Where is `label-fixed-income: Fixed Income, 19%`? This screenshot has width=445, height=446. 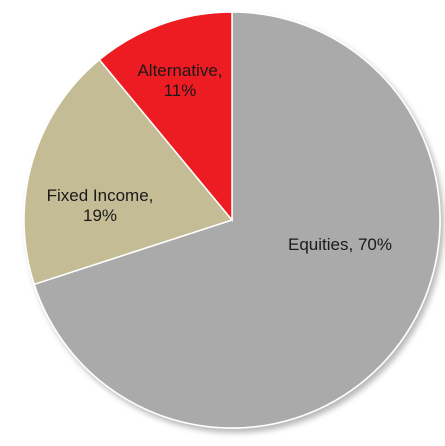 label-fixed-income: Fixed Income, 19% is located at coordinates (100, 205).